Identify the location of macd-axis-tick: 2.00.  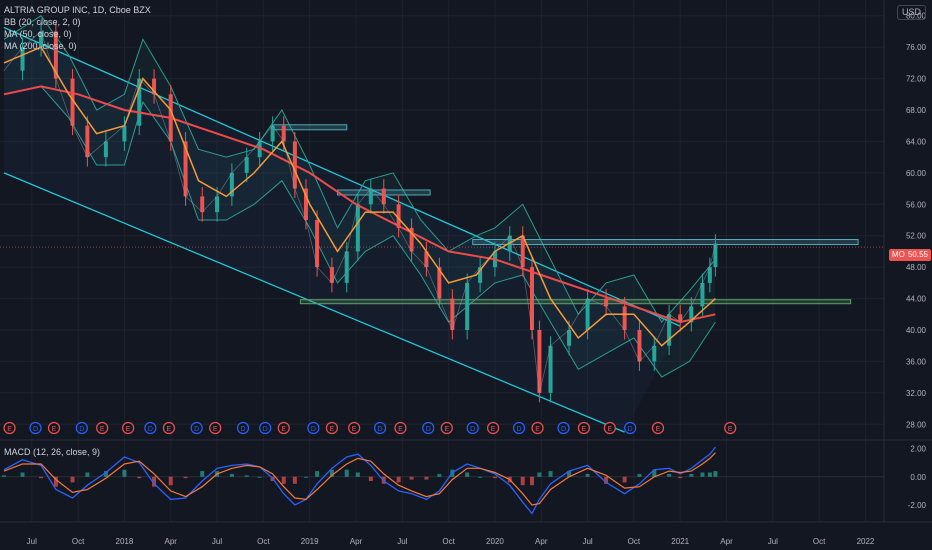
(918, 448).